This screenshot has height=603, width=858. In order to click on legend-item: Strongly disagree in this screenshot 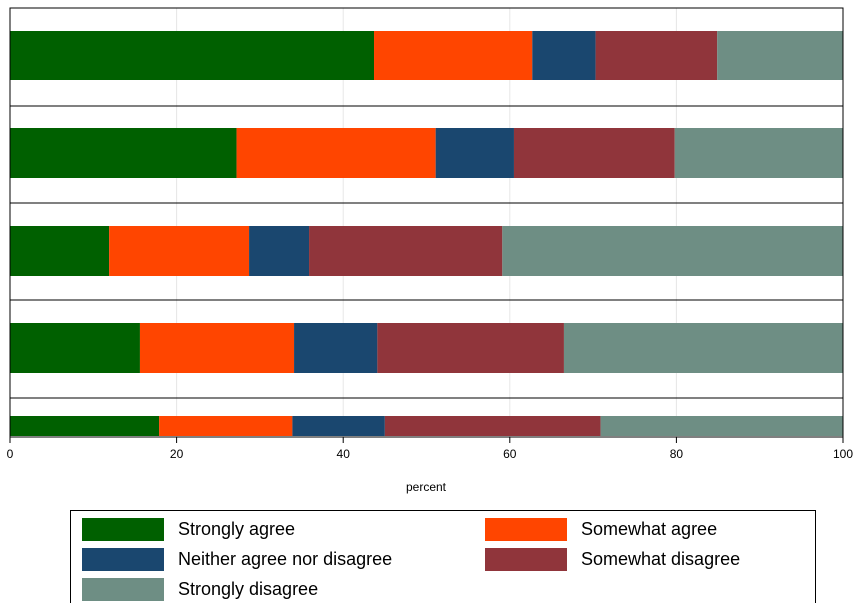, I will do `click(200, 589)`.